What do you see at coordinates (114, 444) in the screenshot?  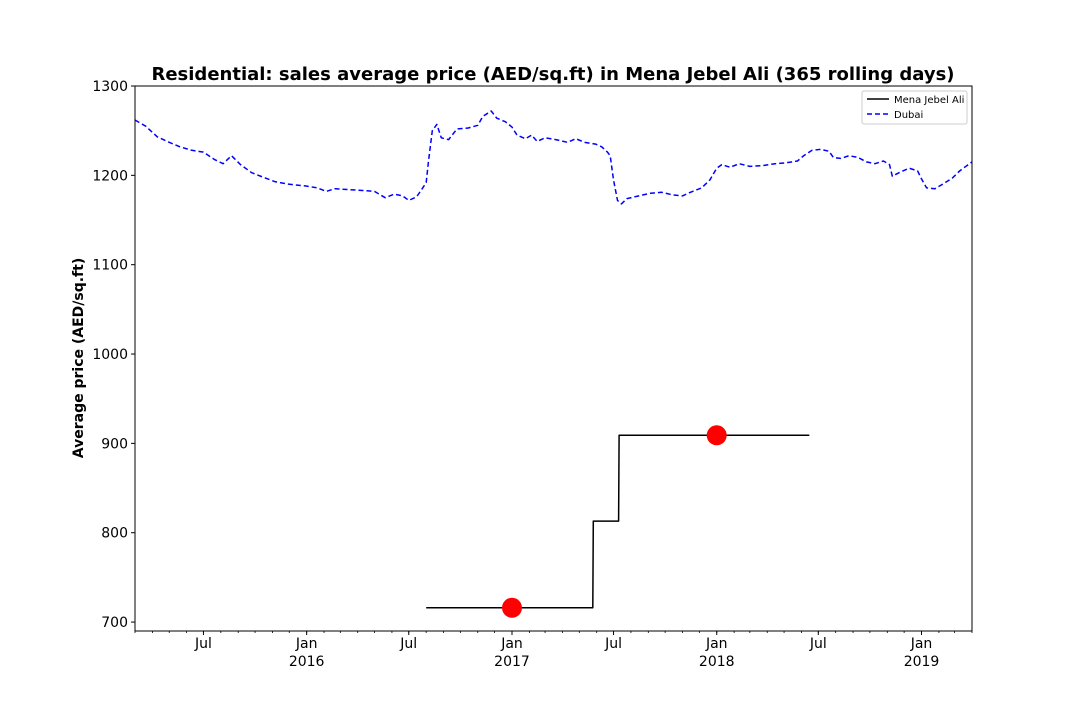 I see `y-tick-label: 900` at bounding box center [114, 444].